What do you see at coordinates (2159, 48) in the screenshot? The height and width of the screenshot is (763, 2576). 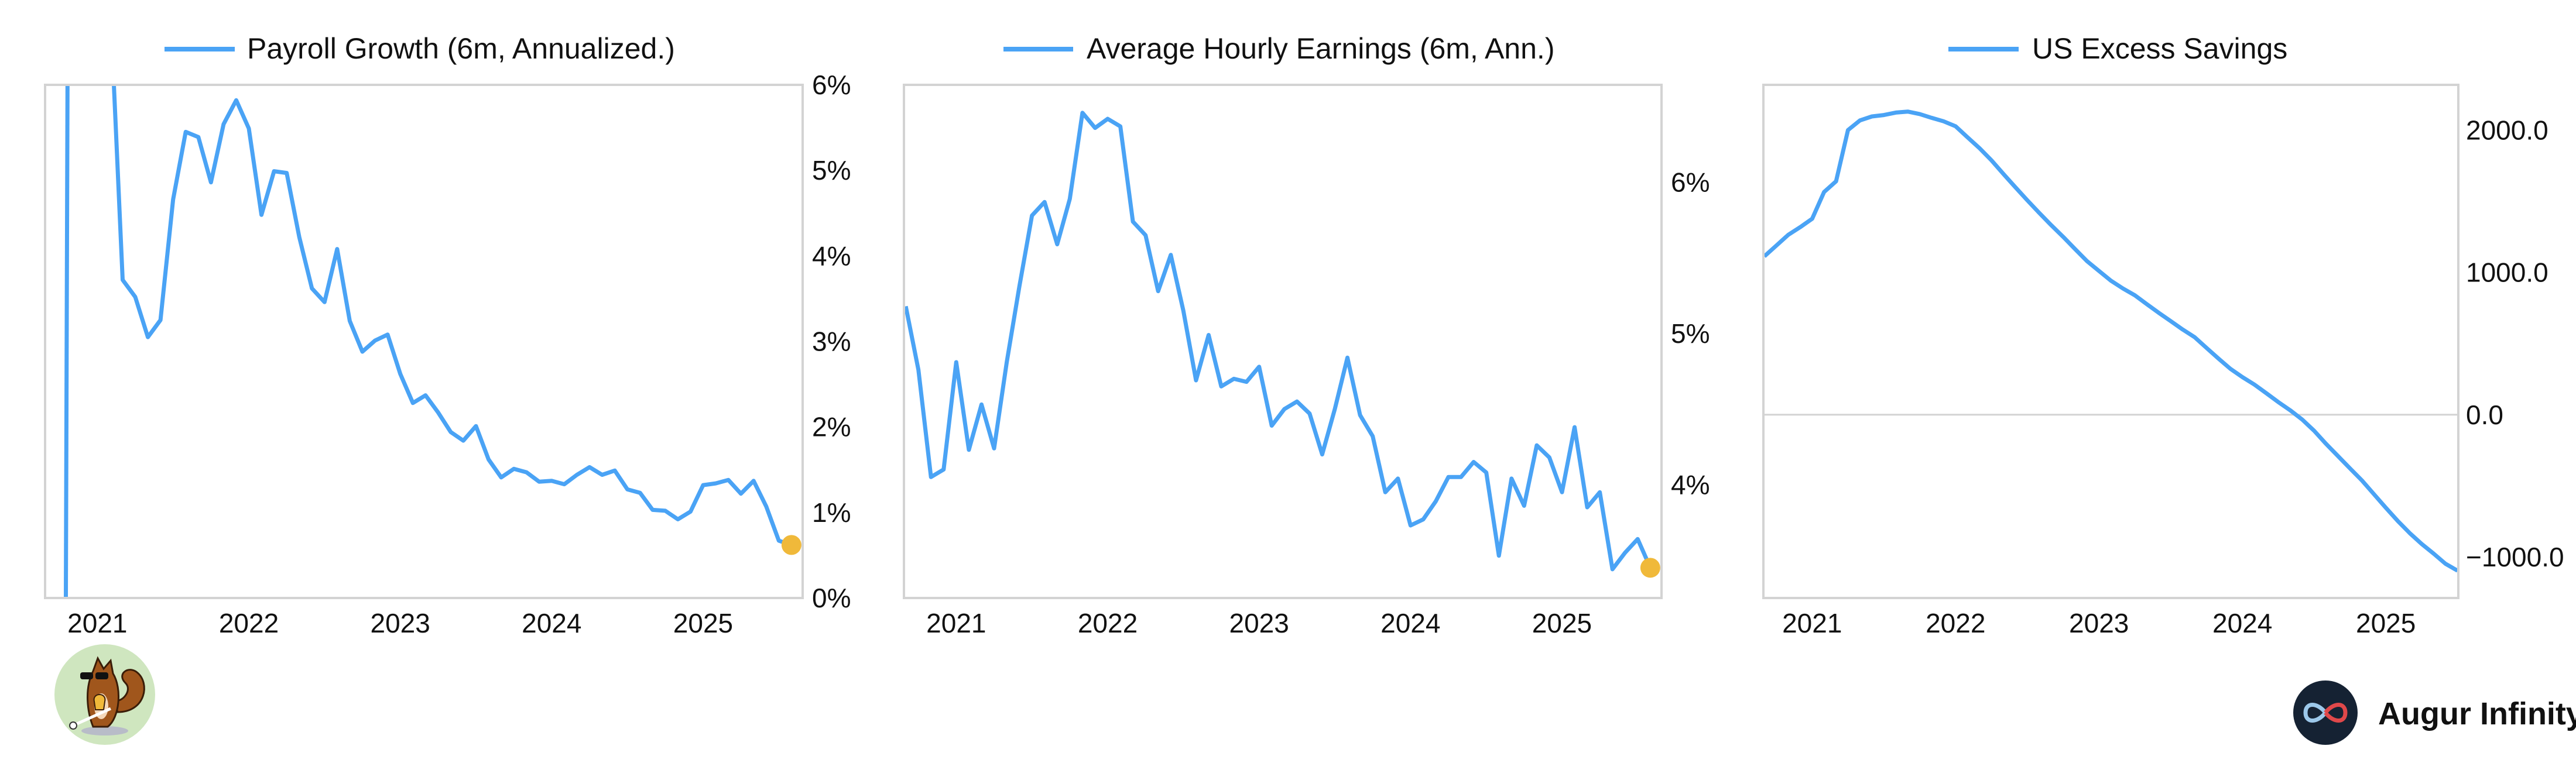 I see `legend-label: US Excess Savings` at bounding box center [2159, 48].